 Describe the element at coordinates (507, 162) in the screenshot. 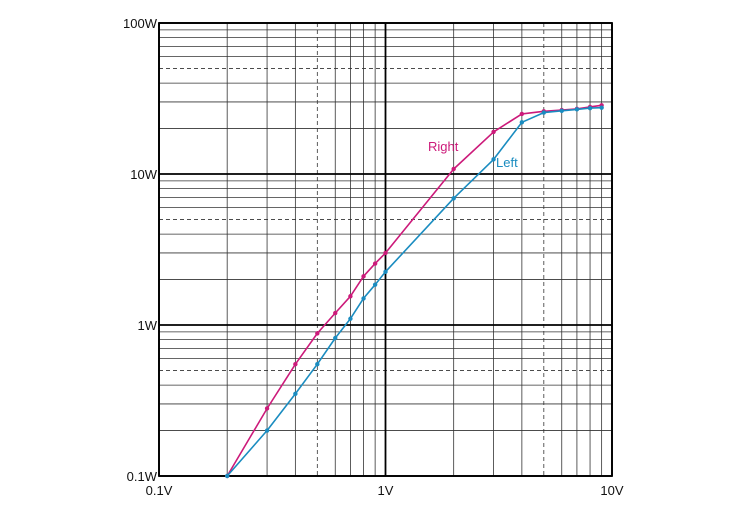

I see `series-label-left: Left` at that location.